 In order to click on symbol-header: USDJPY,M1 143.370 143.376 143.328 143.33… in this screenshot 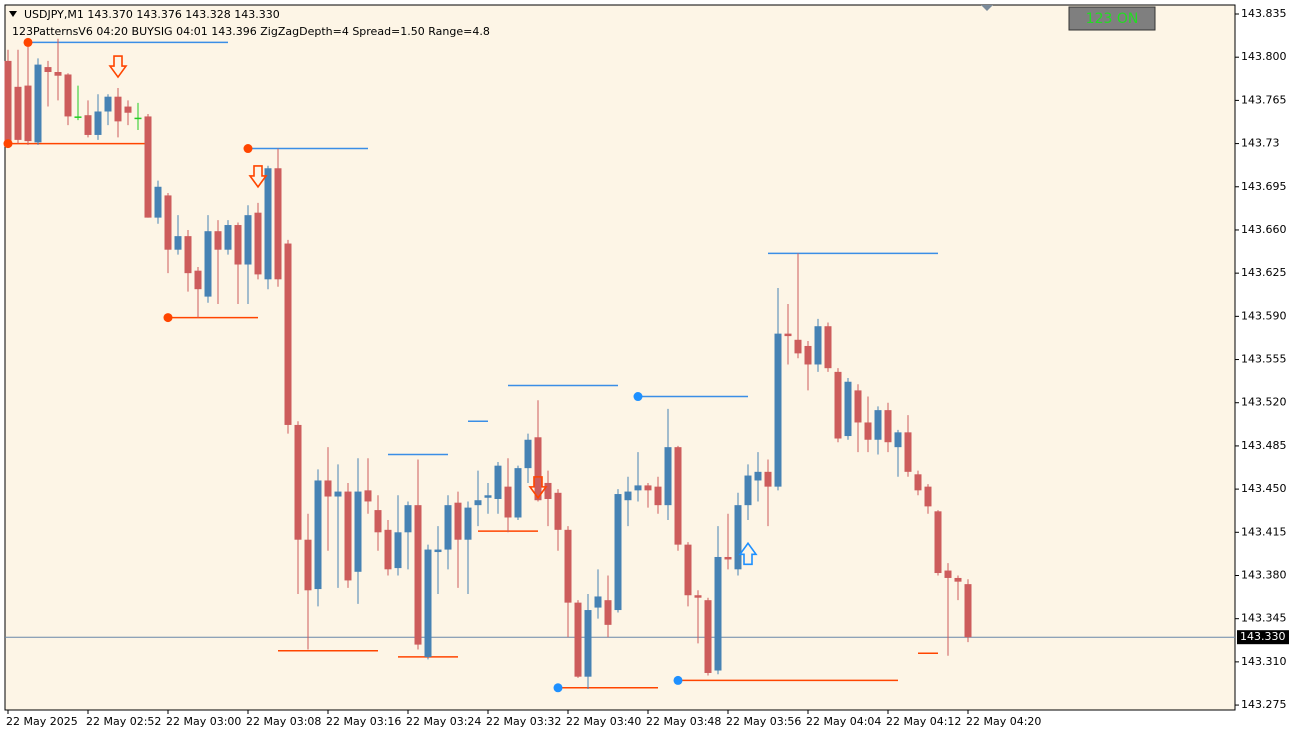, I will do `click(152, 14)`.